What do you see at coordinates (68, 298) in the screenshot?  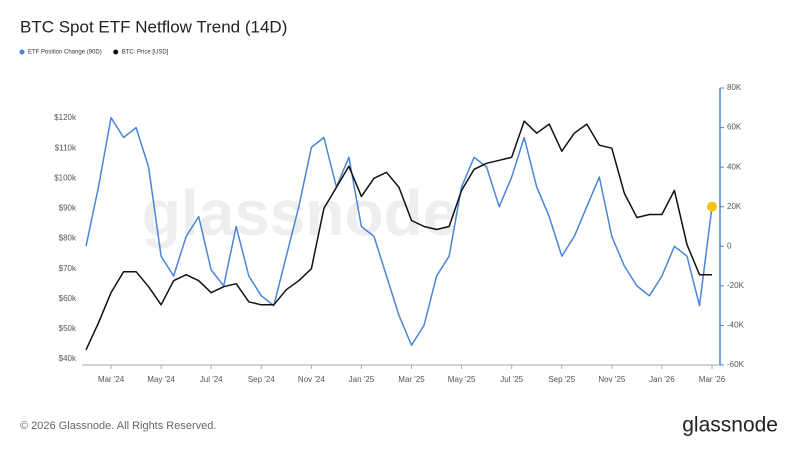 I see `y-tick-label: $60k` at bounding box center [68, 298].